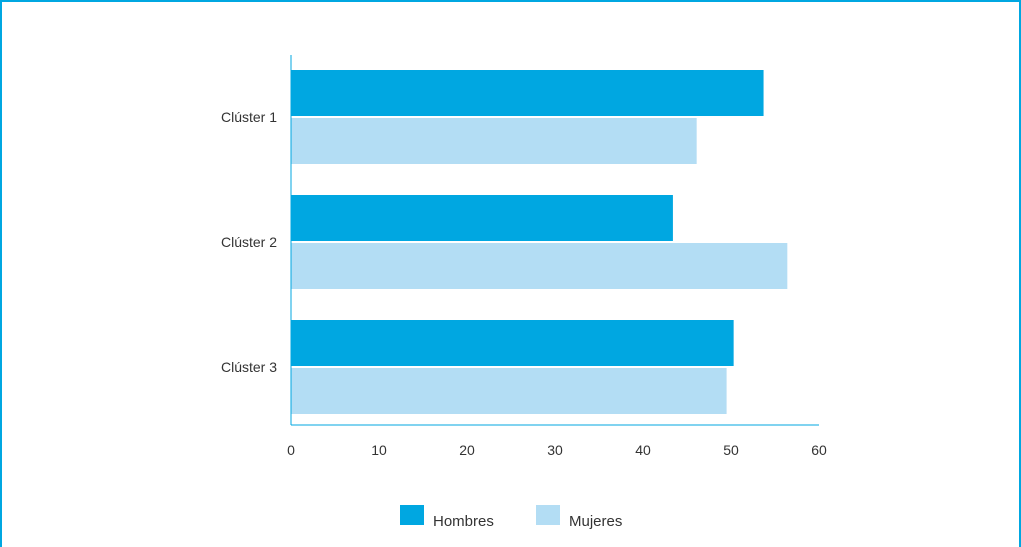  I want to click on category-label-3: Clúster 3, so click(249, 367).